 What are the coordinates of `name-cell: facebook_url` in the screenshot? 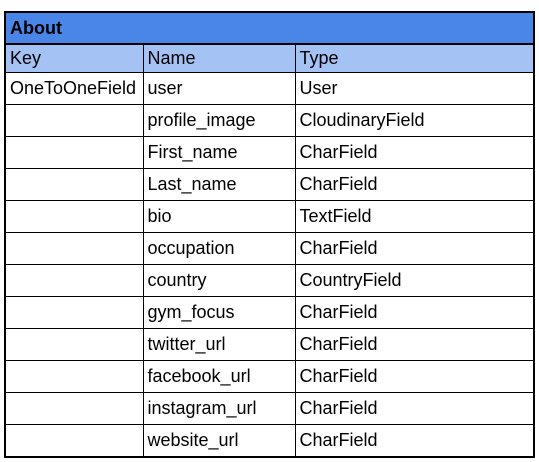 It's located at (219, 376).